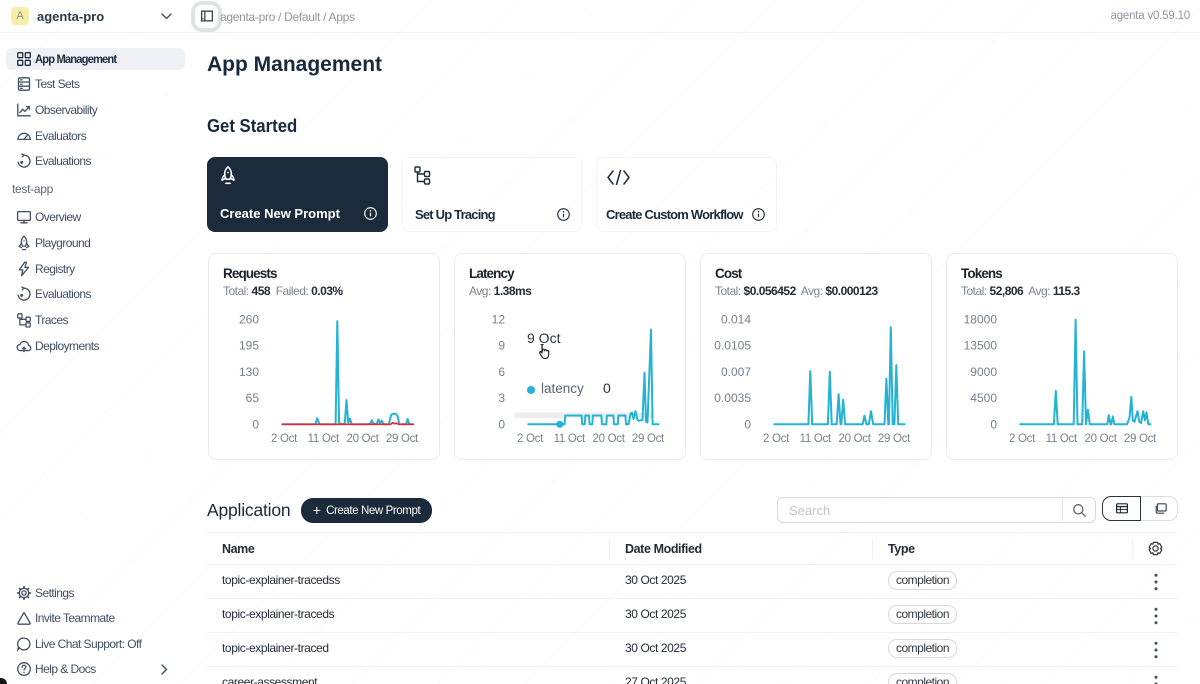 This screenshot has height=684, width=1200. Describe the element at coordinates (249, 319) in the screenshot. I see `svg-text: 260` at that location.